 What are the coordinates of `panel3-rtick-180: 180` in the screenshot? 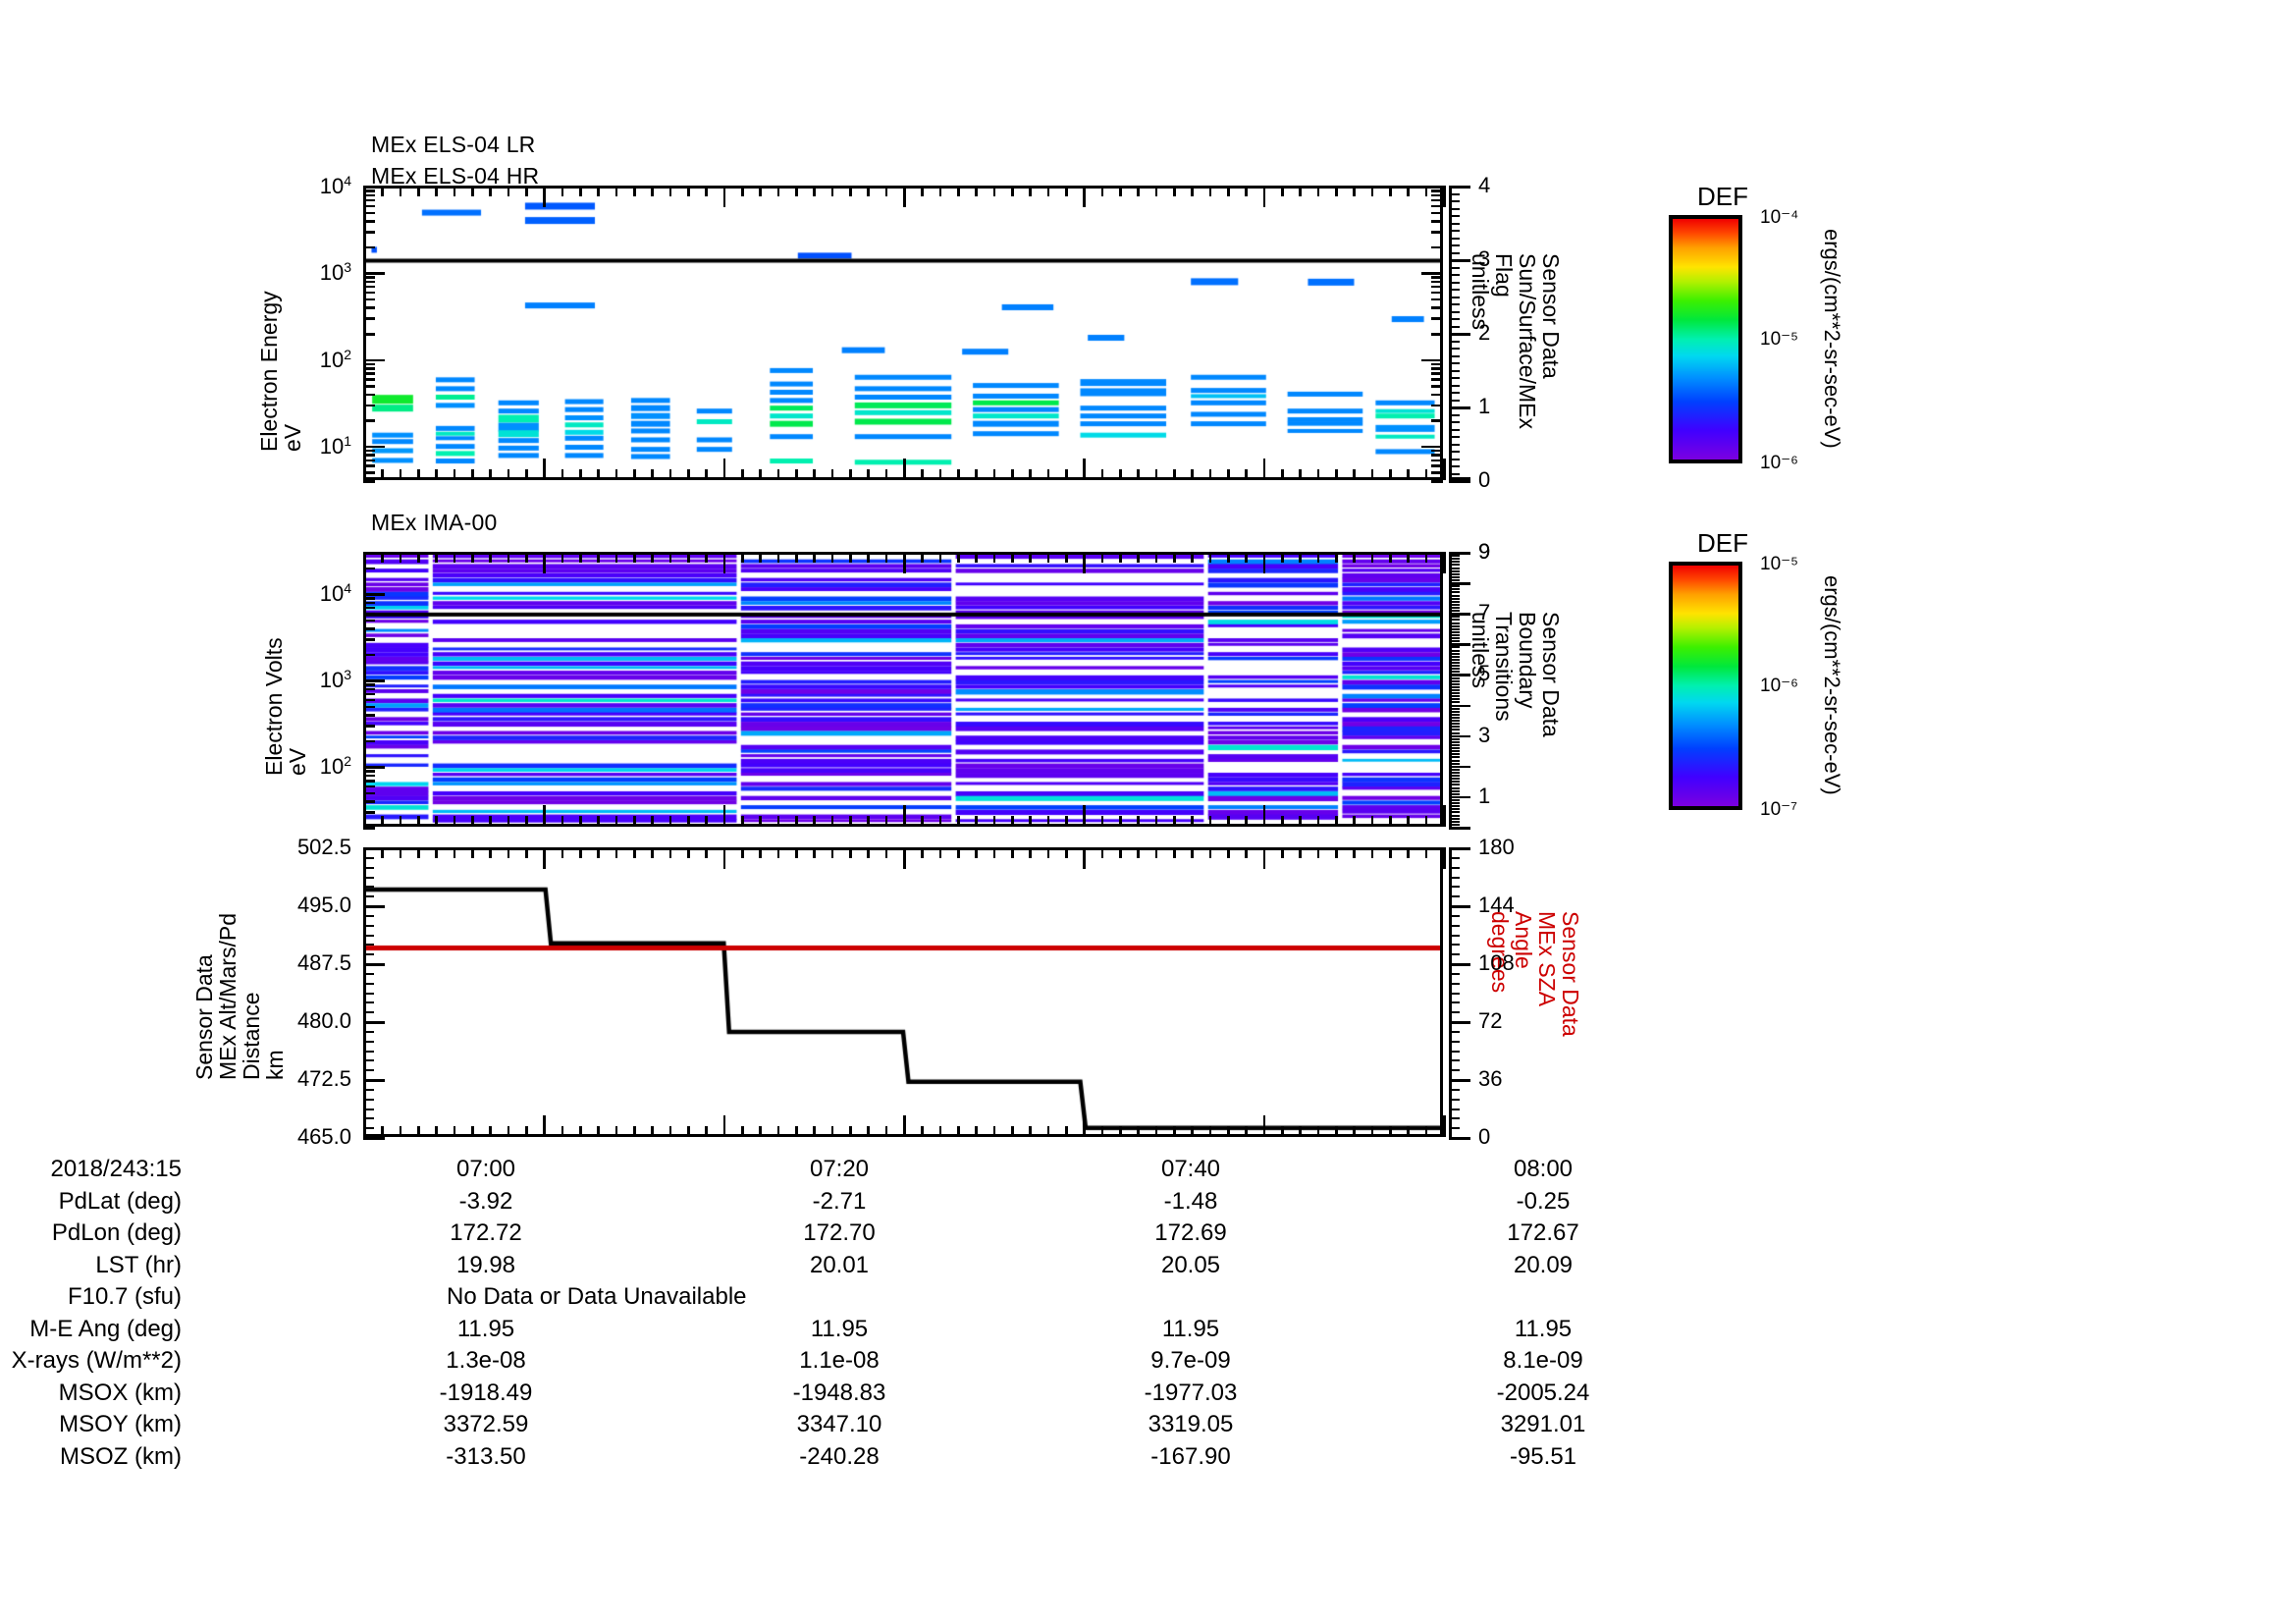 It's located at (1496, 847).